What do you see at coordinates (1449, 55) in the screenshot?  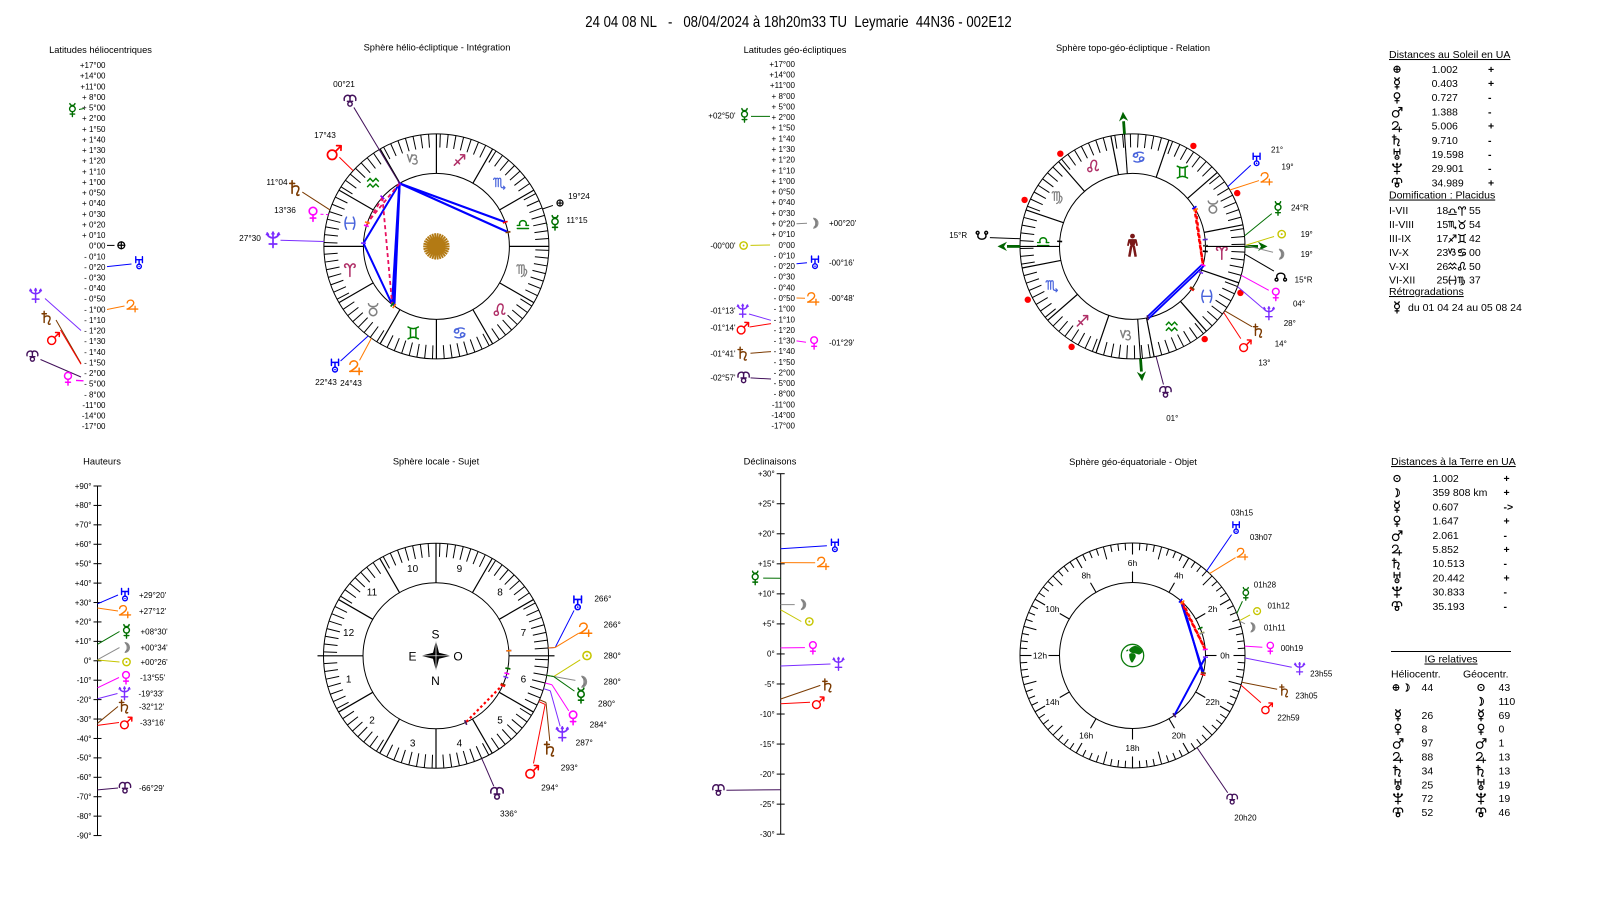 I see `svg-text: Distances au Soleil en UA` at bounding box center [1449, 55].